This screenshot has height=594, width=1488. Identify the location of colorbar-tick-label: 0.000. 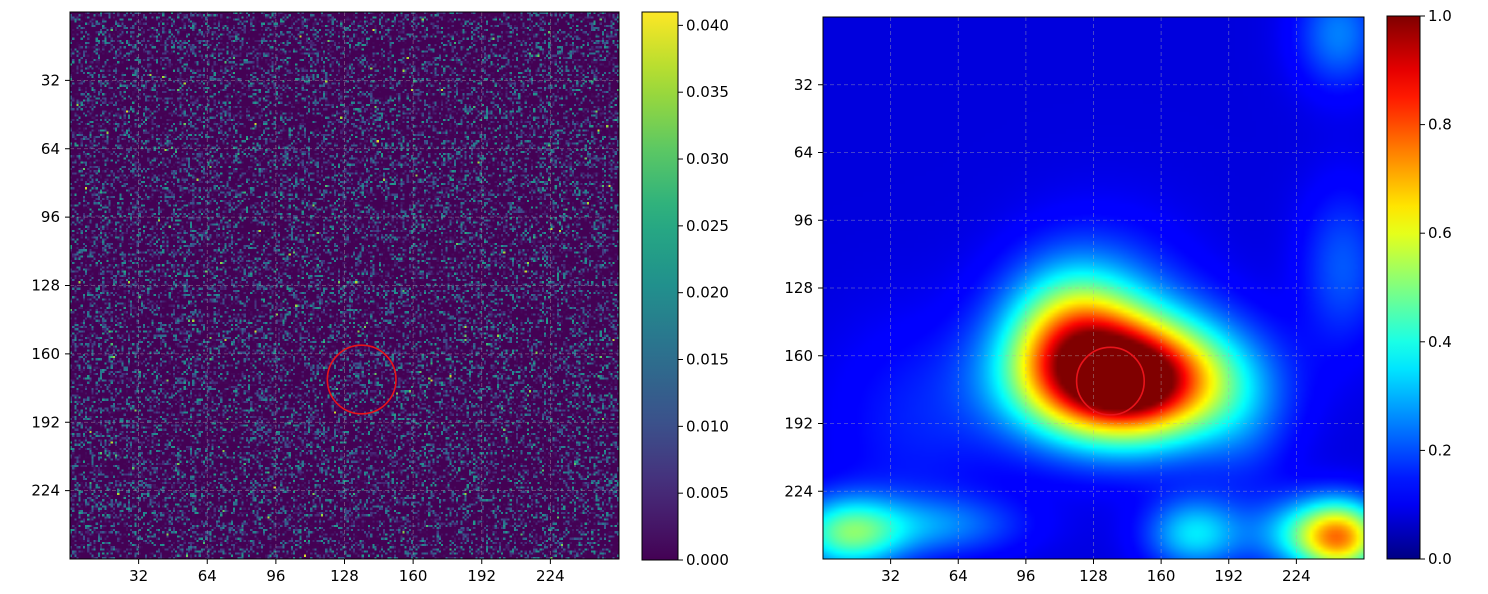
(707, 560).